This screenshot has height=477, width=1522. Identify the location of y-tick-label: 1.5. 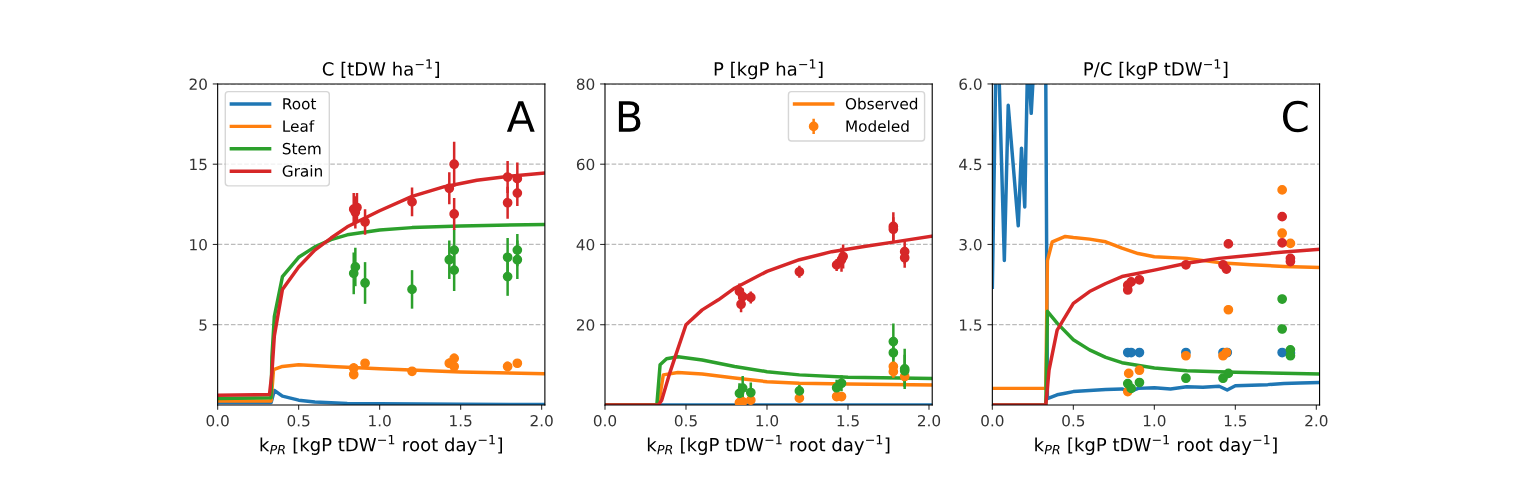
(971, 325).